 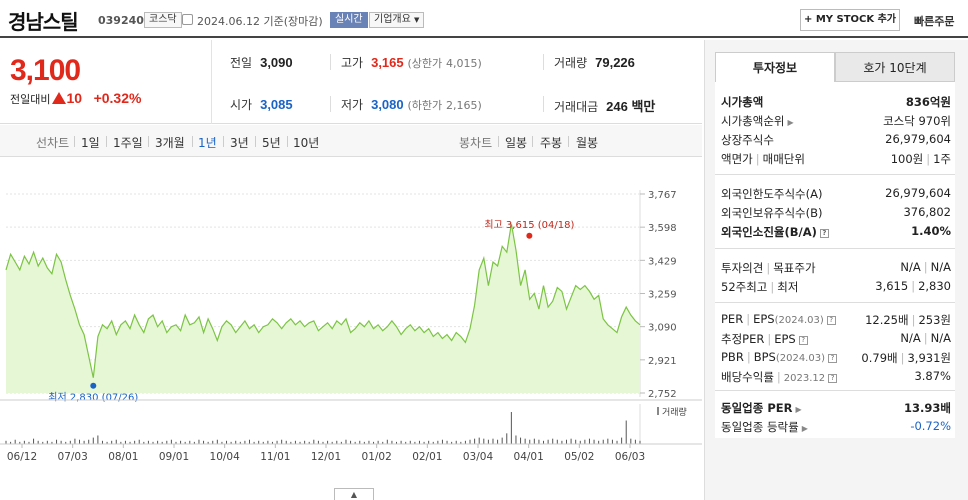 I want to click on tab-monthly: 월봉, so click(x=587, y=143).